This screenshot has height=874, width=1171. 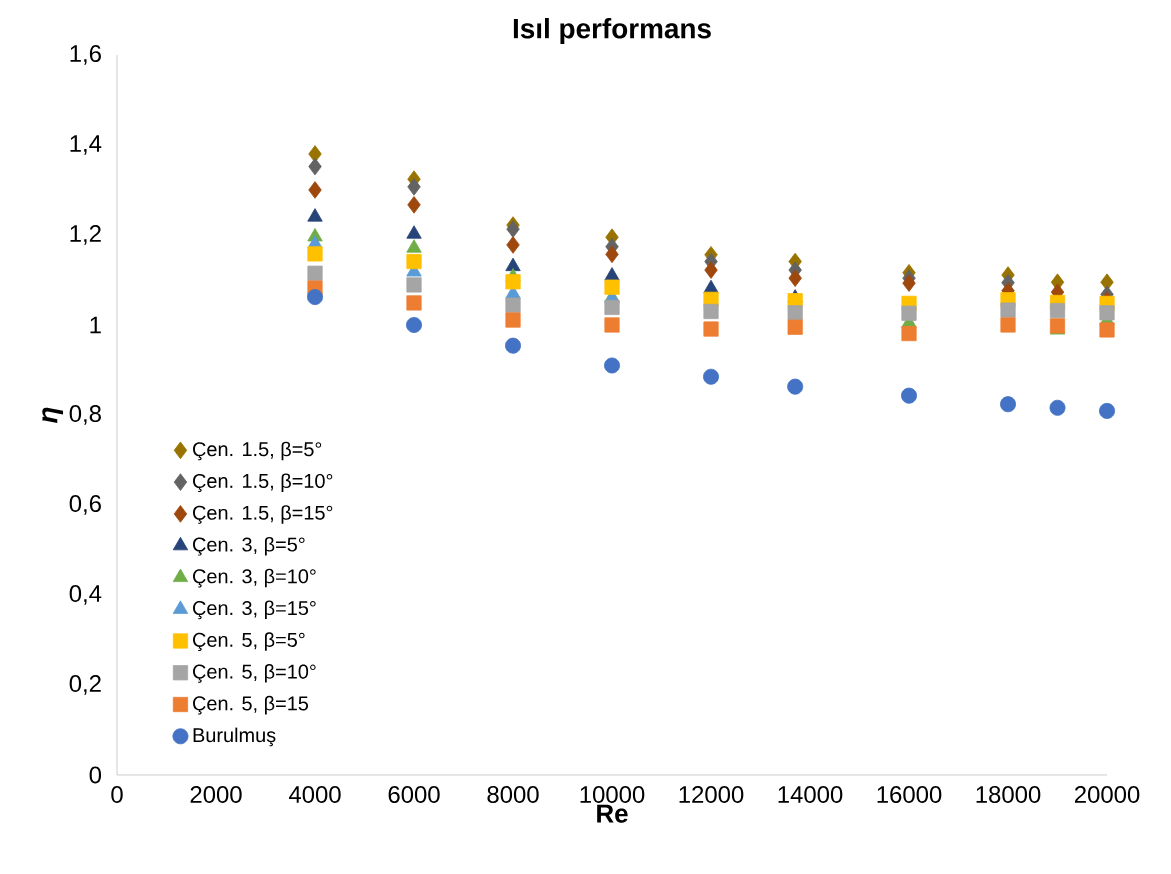 I want to click on x-tick-label: 0, so click(x=117, y=794).